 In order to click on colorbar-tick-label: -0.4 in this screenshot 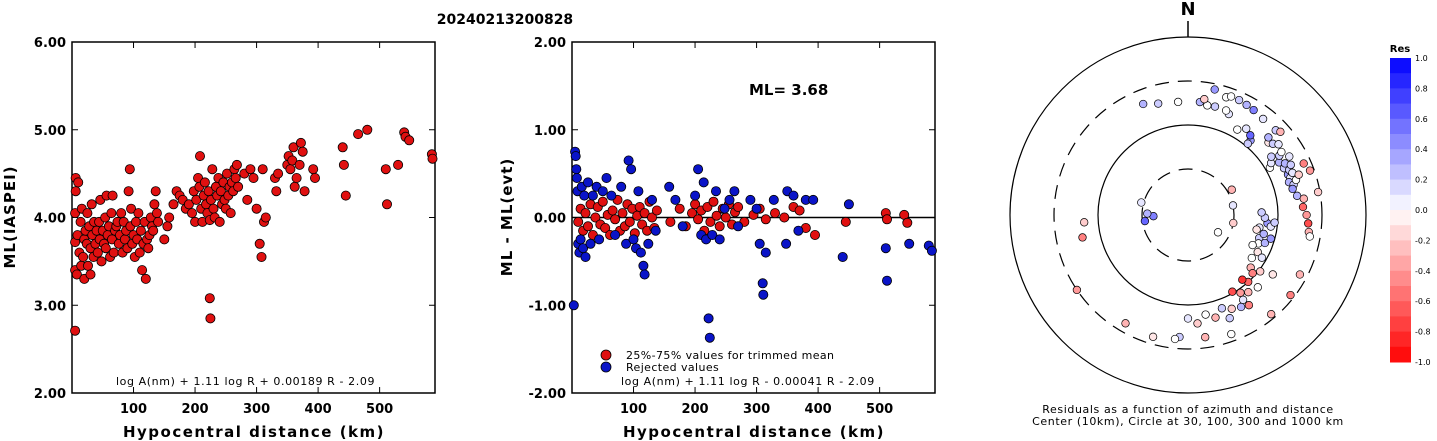, I will do `click(1423, 271)`.